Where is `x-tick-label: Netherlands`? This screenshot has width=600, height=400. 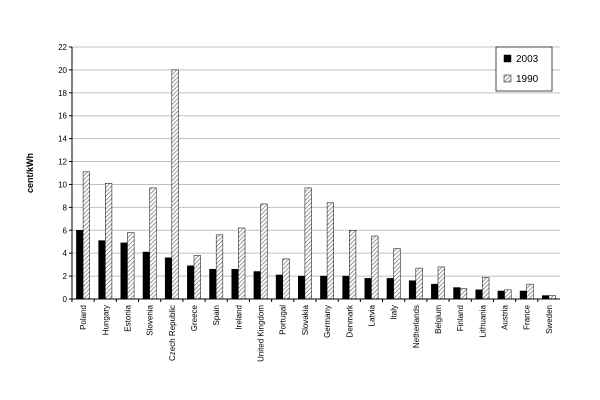
x-tick-label: Netherlands is located at coordinates (416, 326).